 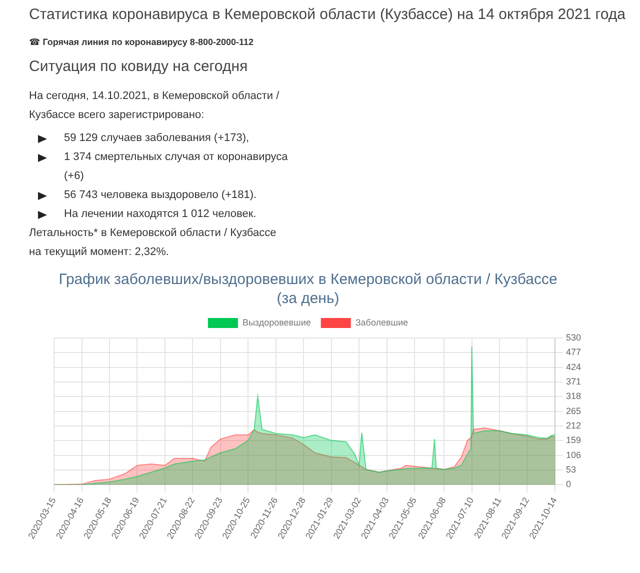 I want to click on text: Ситуация по ковиду на сегодня, so click(x=139, y=66).